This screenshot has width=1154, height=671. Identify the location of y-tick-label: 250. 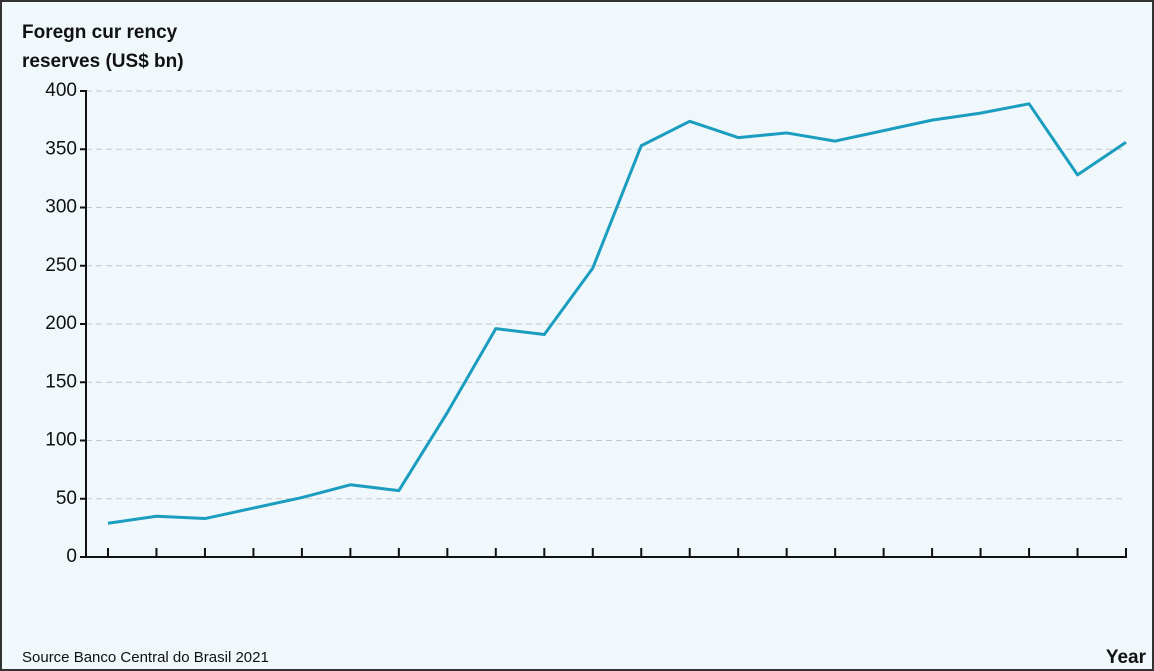
(61, 265).